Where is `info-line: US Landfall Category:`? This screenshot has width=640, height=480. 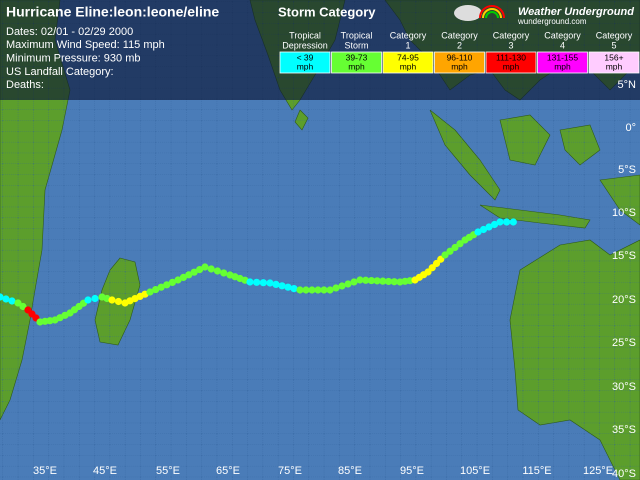
info-line: US Landfall Category: is located at coordinates (60, 72).